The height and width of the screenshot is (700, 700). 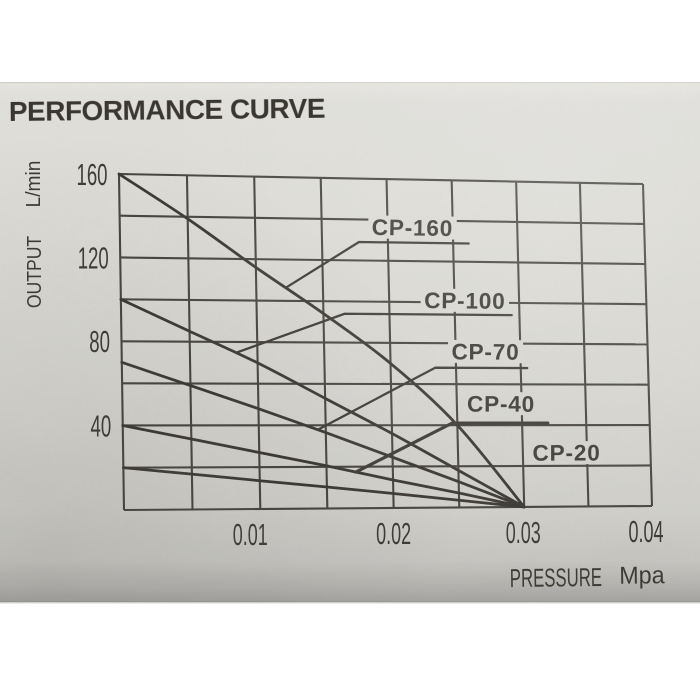 I want to click on page-title: PERFORMANCE CURVE, so click(x=167, y=109).